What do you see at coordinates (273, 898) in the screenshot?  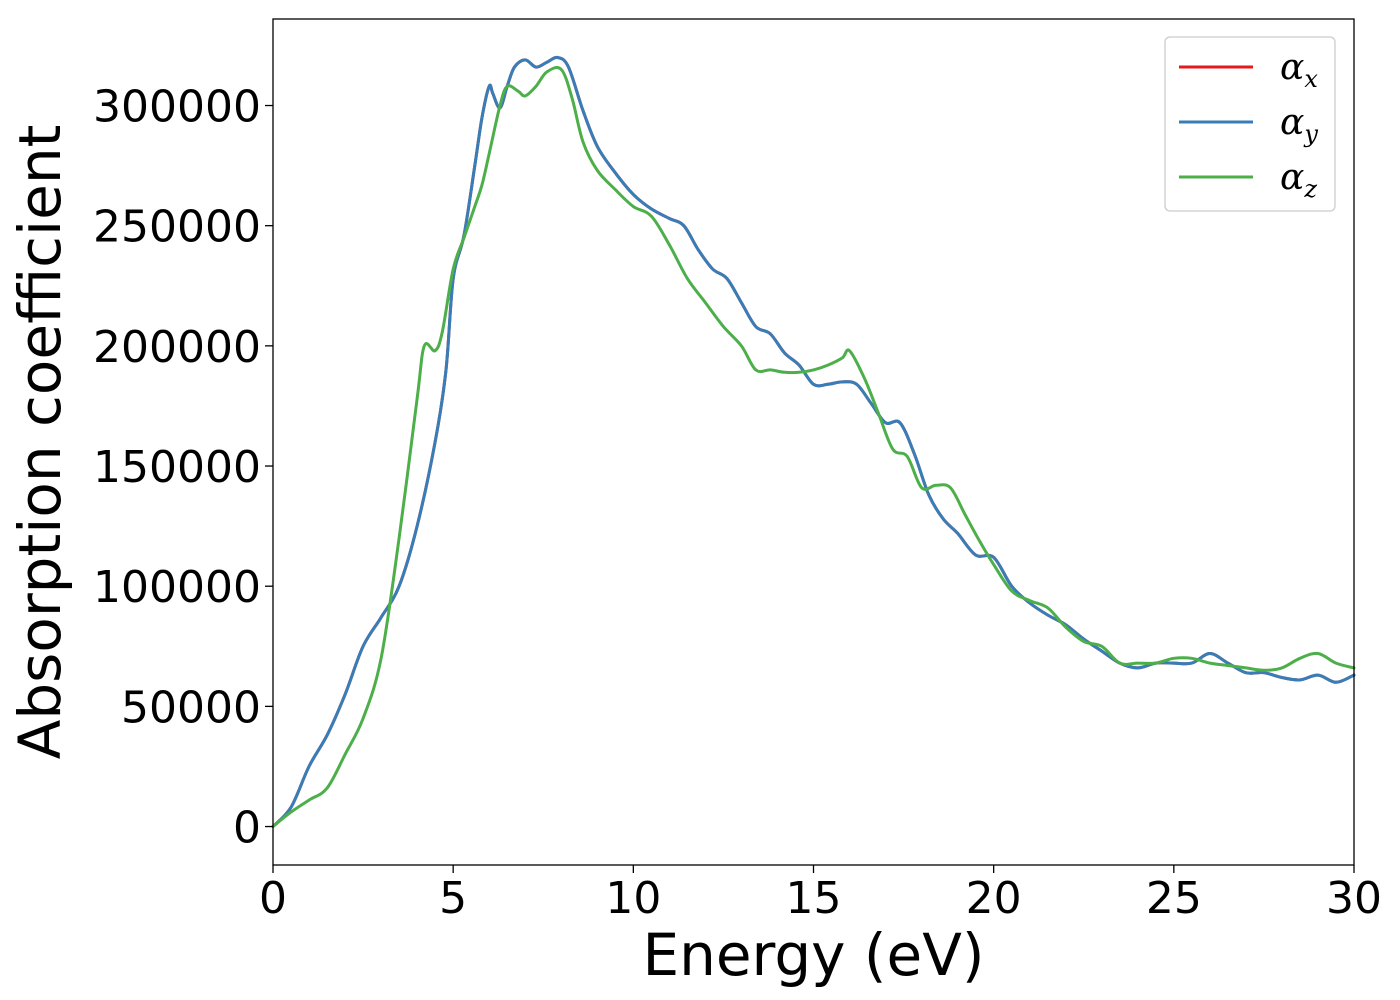 I see `x-tick-label: 0` at bounding box center [273, 898].